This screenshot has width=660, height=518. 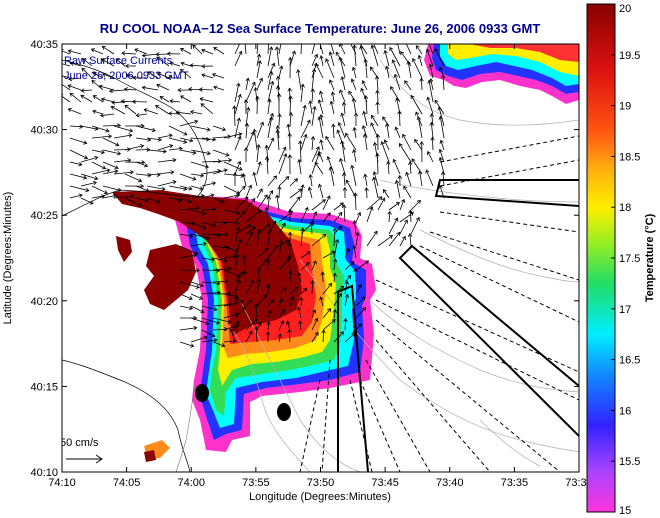 What do you see at coordinates (625, 310) in the screenshot?
I see `colorbar-tick-label: 17` at bounding box center [625, 310].